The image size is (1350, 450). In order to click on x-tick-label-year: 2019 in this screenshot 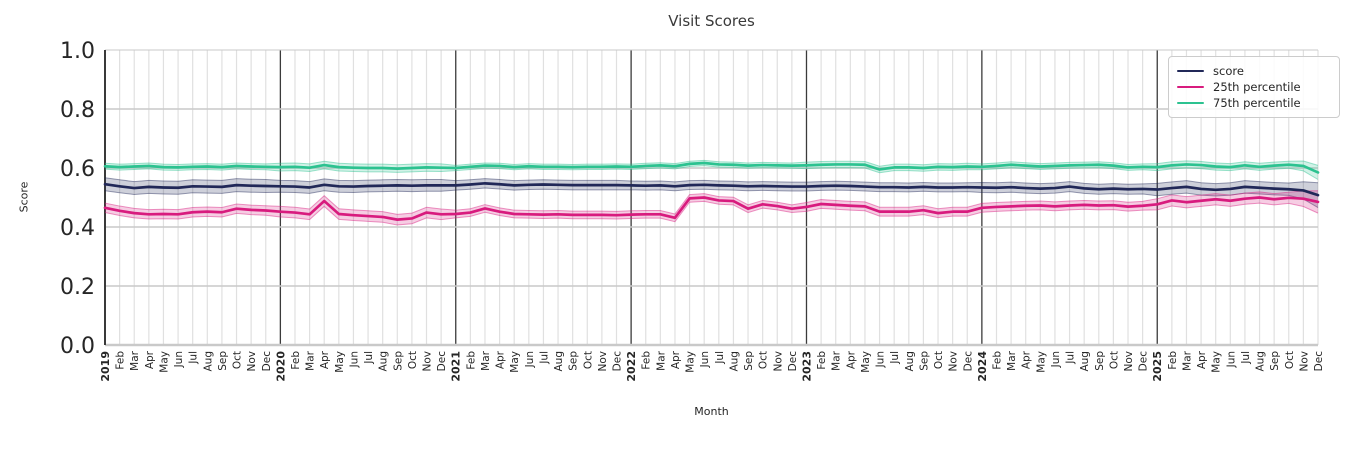, I will do `click(105, 366)`.